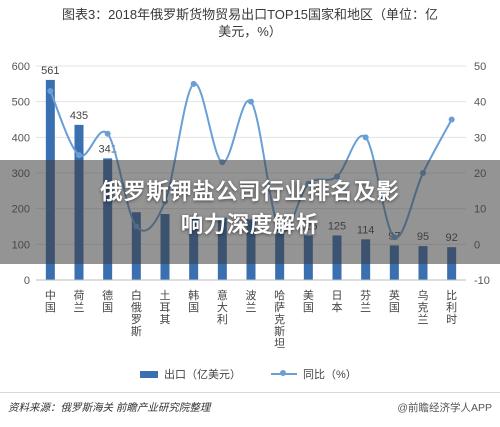 Image resolution: width=500 pixels, height=427 pixels. Describe the element at coordinates (193, 301) in the screenshot. I see `x-tick-label: 韩国` at that location.